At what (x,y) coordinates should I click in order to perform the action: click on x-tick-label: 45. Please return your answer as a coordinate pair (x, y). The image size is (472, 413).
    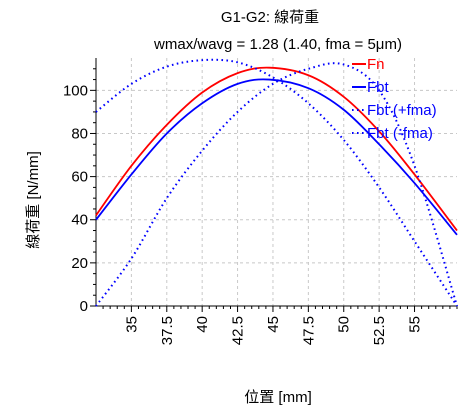
    Looking at the image, I should click on (273, 324).